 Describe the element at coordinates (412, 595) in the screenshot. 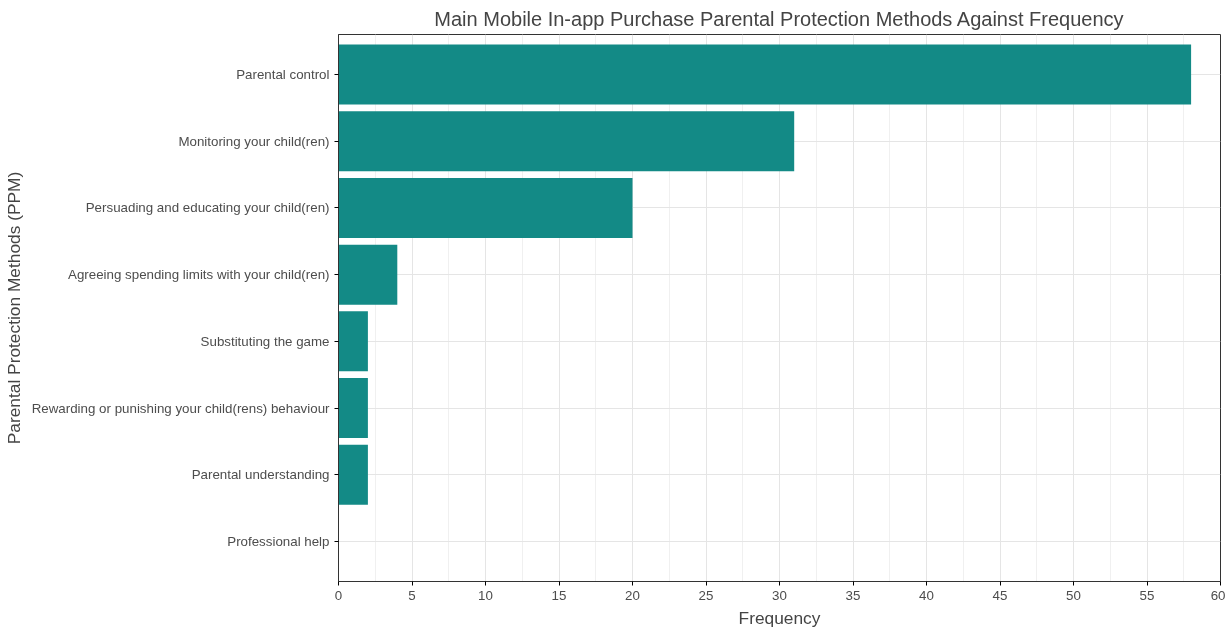

I see `x-tick-label: 5` at that location.